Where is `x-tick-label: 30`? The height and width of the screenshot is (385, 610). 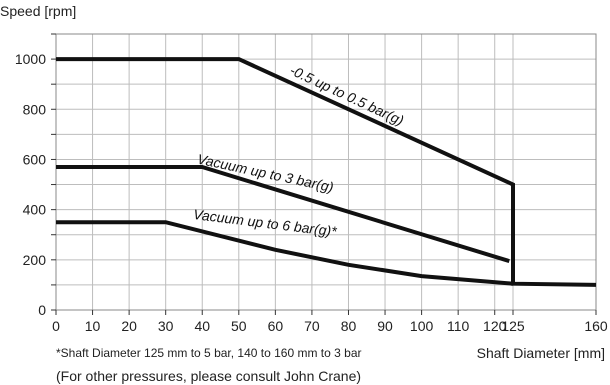
x-tick-label: 30 is located at coordinates (166, 326).